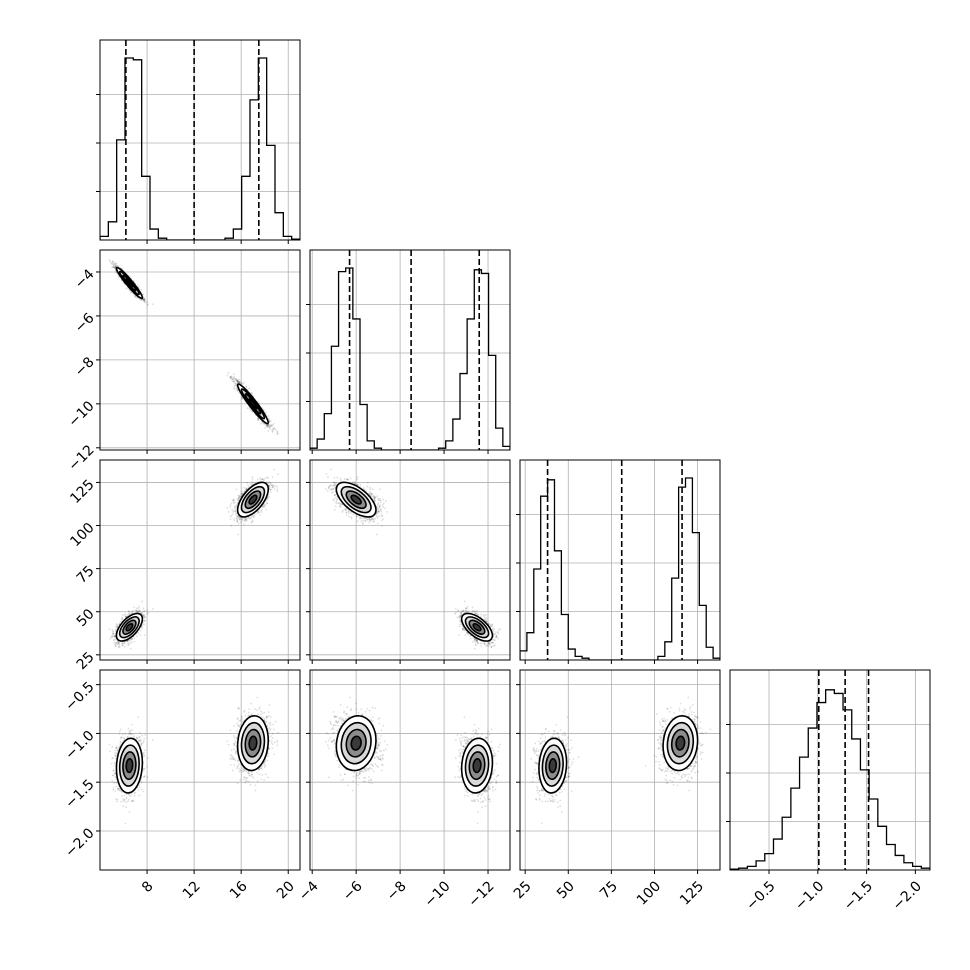  I want to click on y-tick-label: −4, so click(85, 279).